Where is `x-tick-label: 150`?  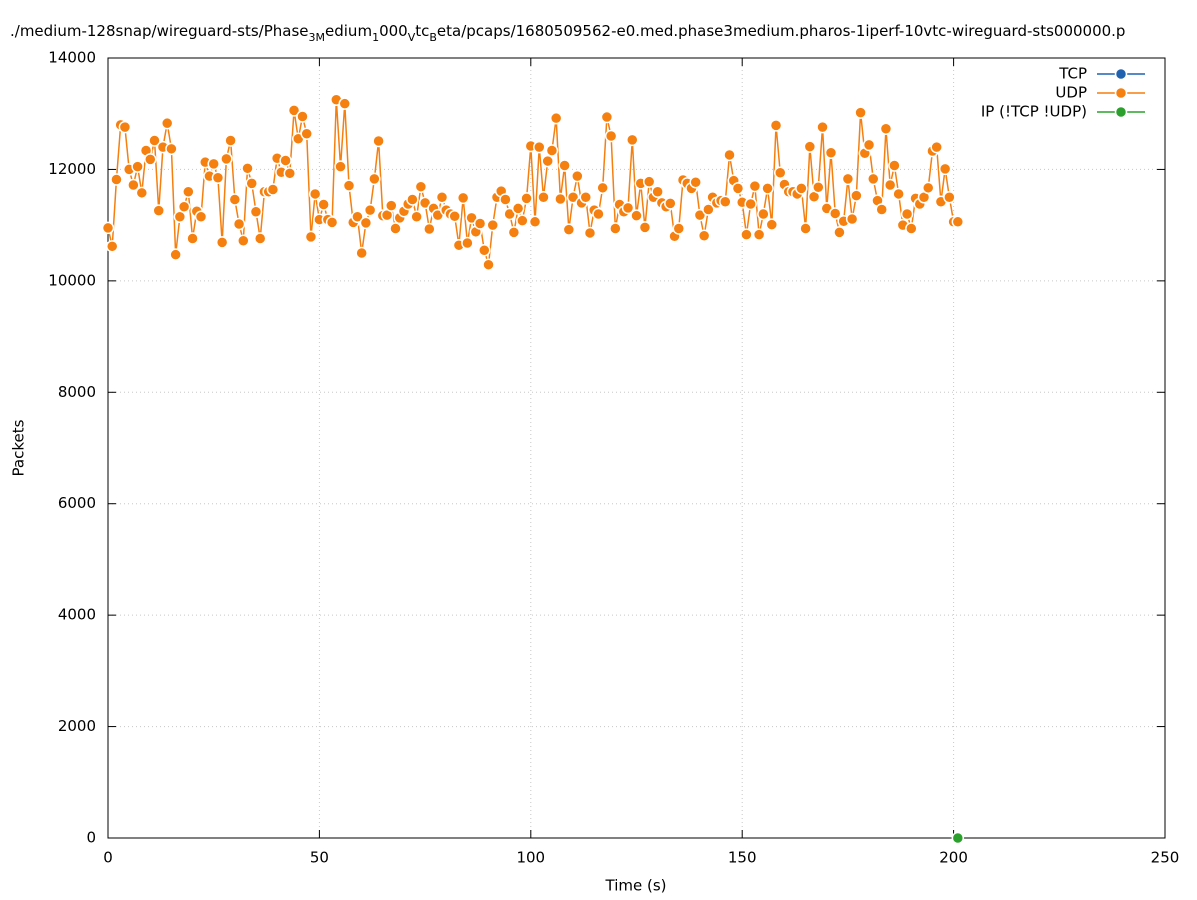 x-tick-label: 150 is located at coordinates (742, 858).